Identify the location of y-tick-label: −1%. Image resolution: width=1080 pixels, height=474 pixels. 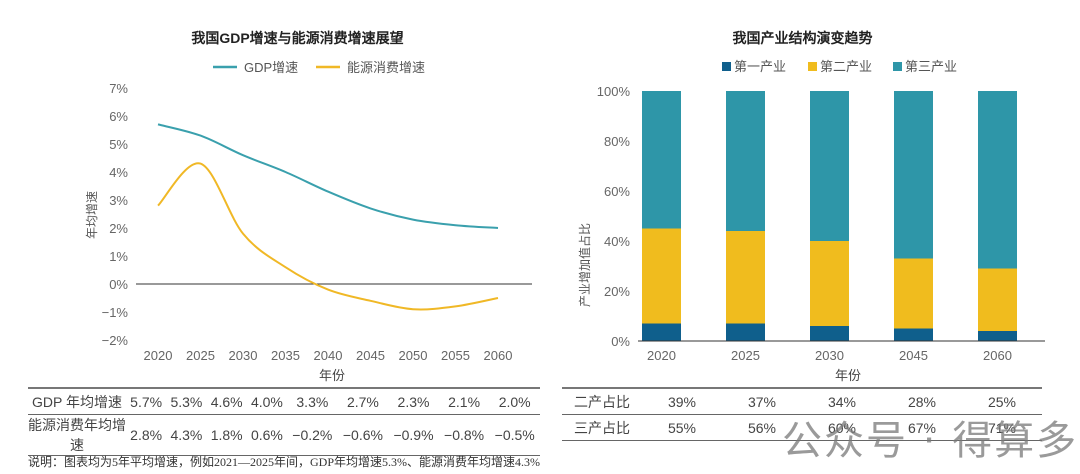
(115, 312).